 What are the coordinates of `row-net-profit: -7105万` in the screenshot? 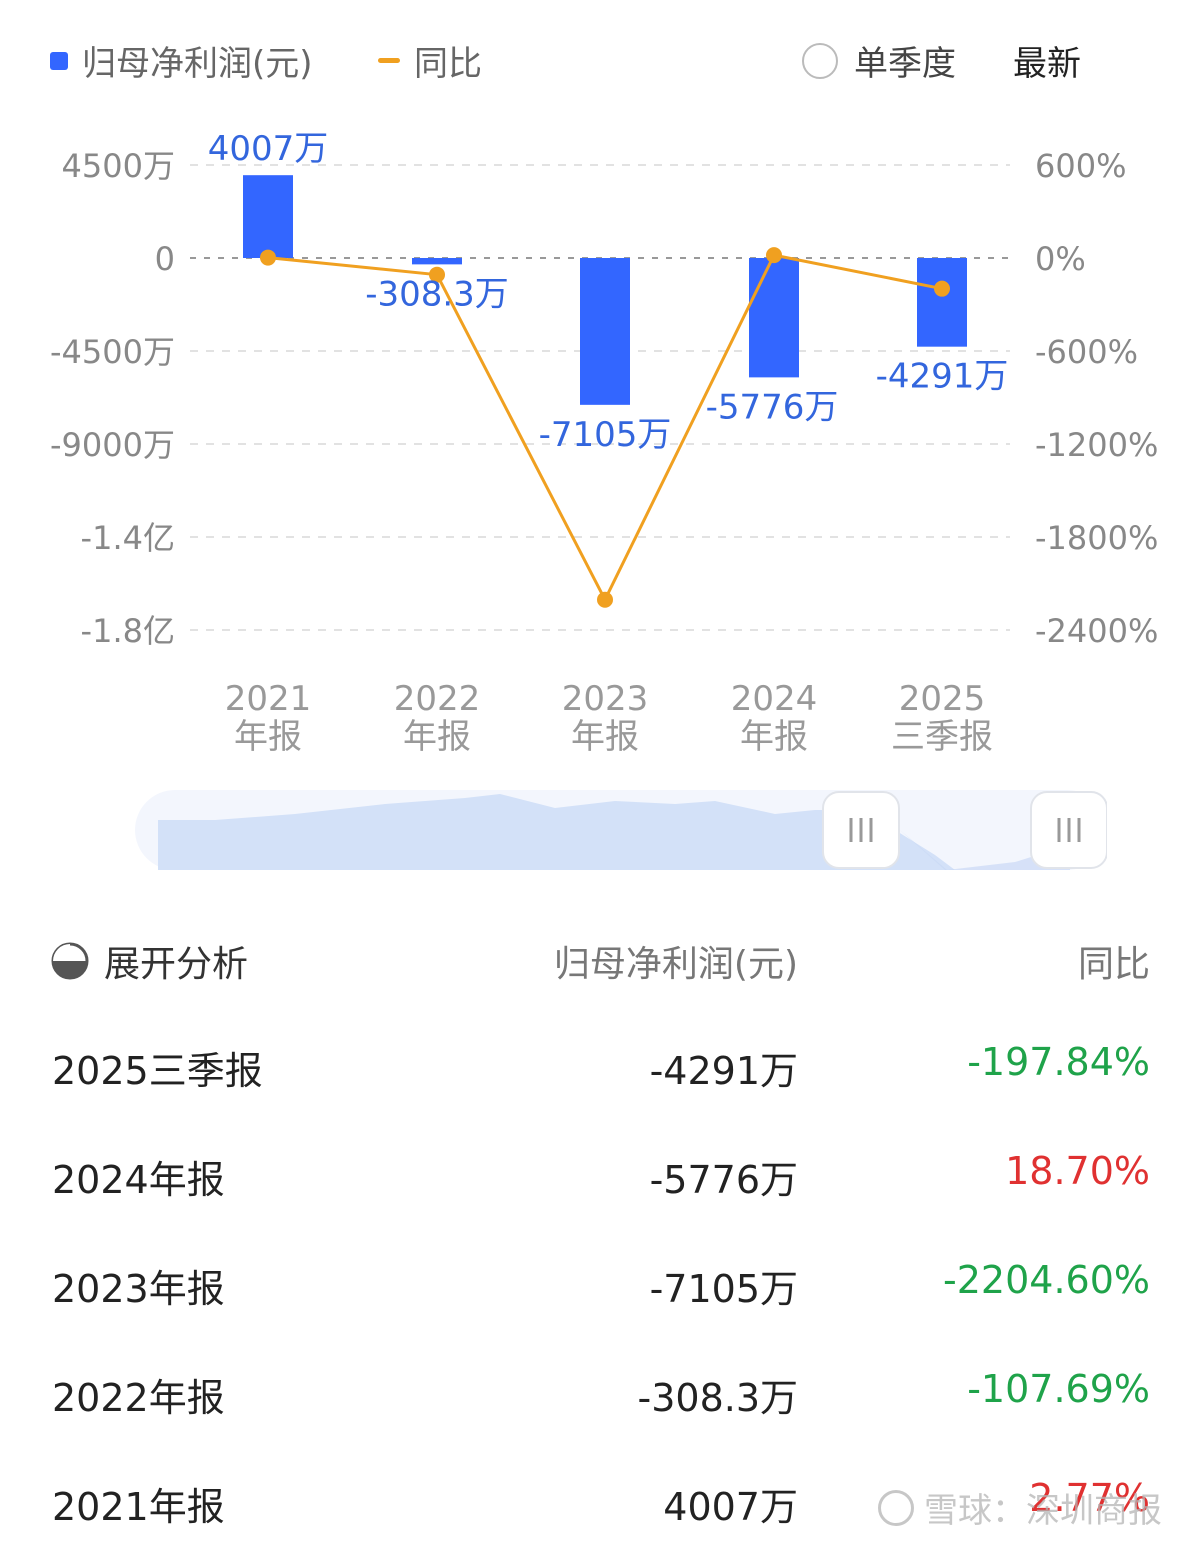 It's located at (723, 1289).